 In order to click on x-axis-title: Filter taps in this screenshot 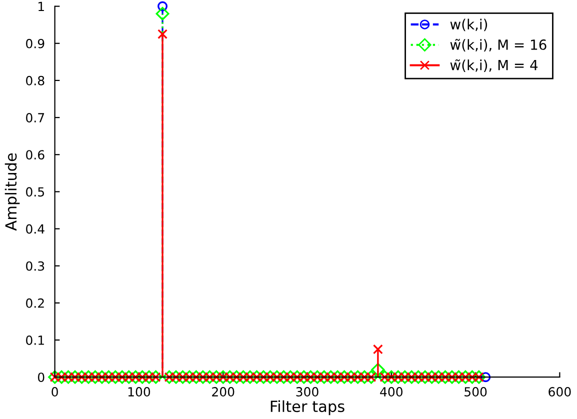, I will do `click(307, 408)`.